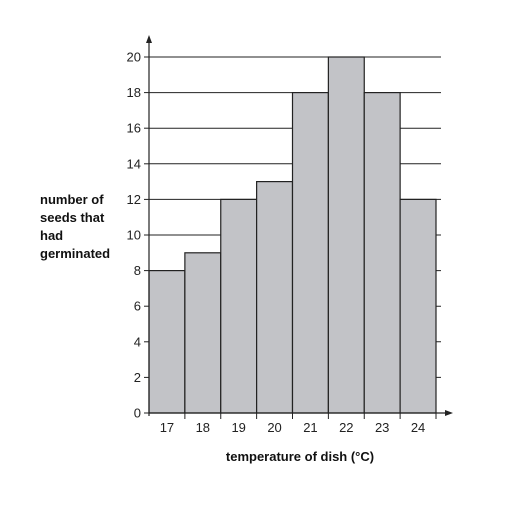 This screenshot has height=517, width=512. Describe the element at coordinates (137, 341) in the screenshot. I see `y-tick-label: 4` at that location.